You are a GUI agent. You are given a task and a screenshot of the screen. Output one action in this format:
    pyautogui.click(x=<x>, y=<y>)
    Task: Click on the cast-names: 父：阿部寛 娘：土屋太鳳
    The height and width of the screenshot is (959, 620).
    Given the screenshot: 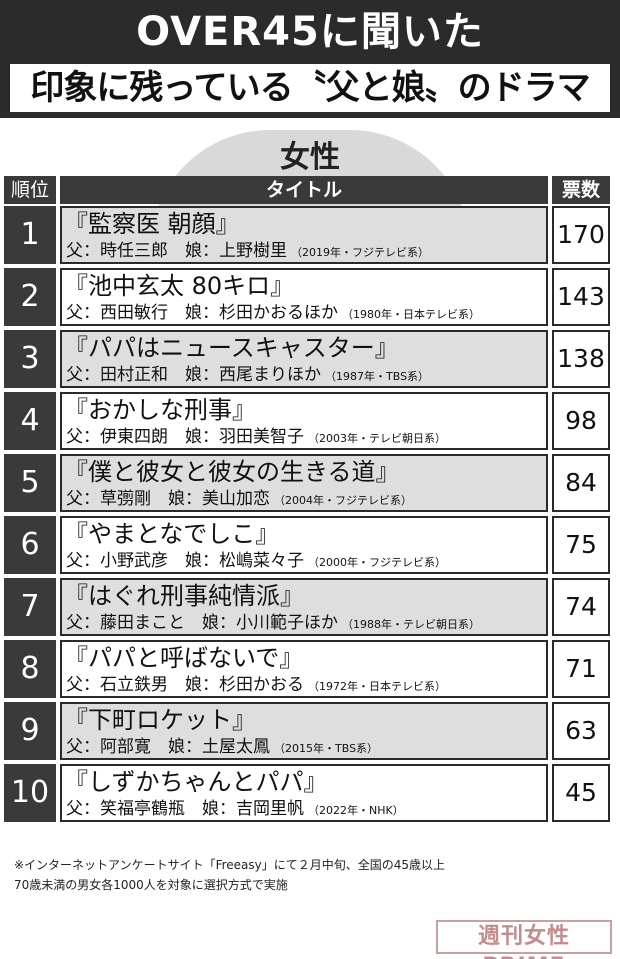 What is the action you would take?
    pyautogui.click(x=168, y=747)
    